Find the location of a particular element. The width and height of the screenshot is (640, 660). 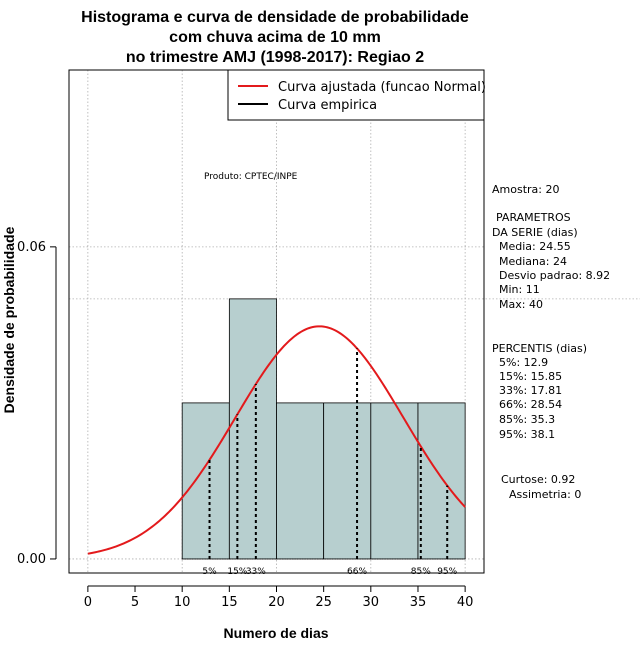

chart-title-line-2: com chuva acima de 10 mm is located at coordinates (275, 37).